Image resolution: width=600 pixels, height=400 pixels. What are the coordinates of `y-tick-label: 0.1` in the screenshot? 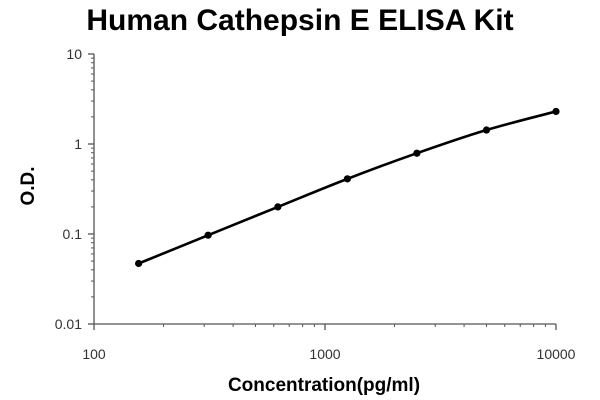 It's located at (73, 234).